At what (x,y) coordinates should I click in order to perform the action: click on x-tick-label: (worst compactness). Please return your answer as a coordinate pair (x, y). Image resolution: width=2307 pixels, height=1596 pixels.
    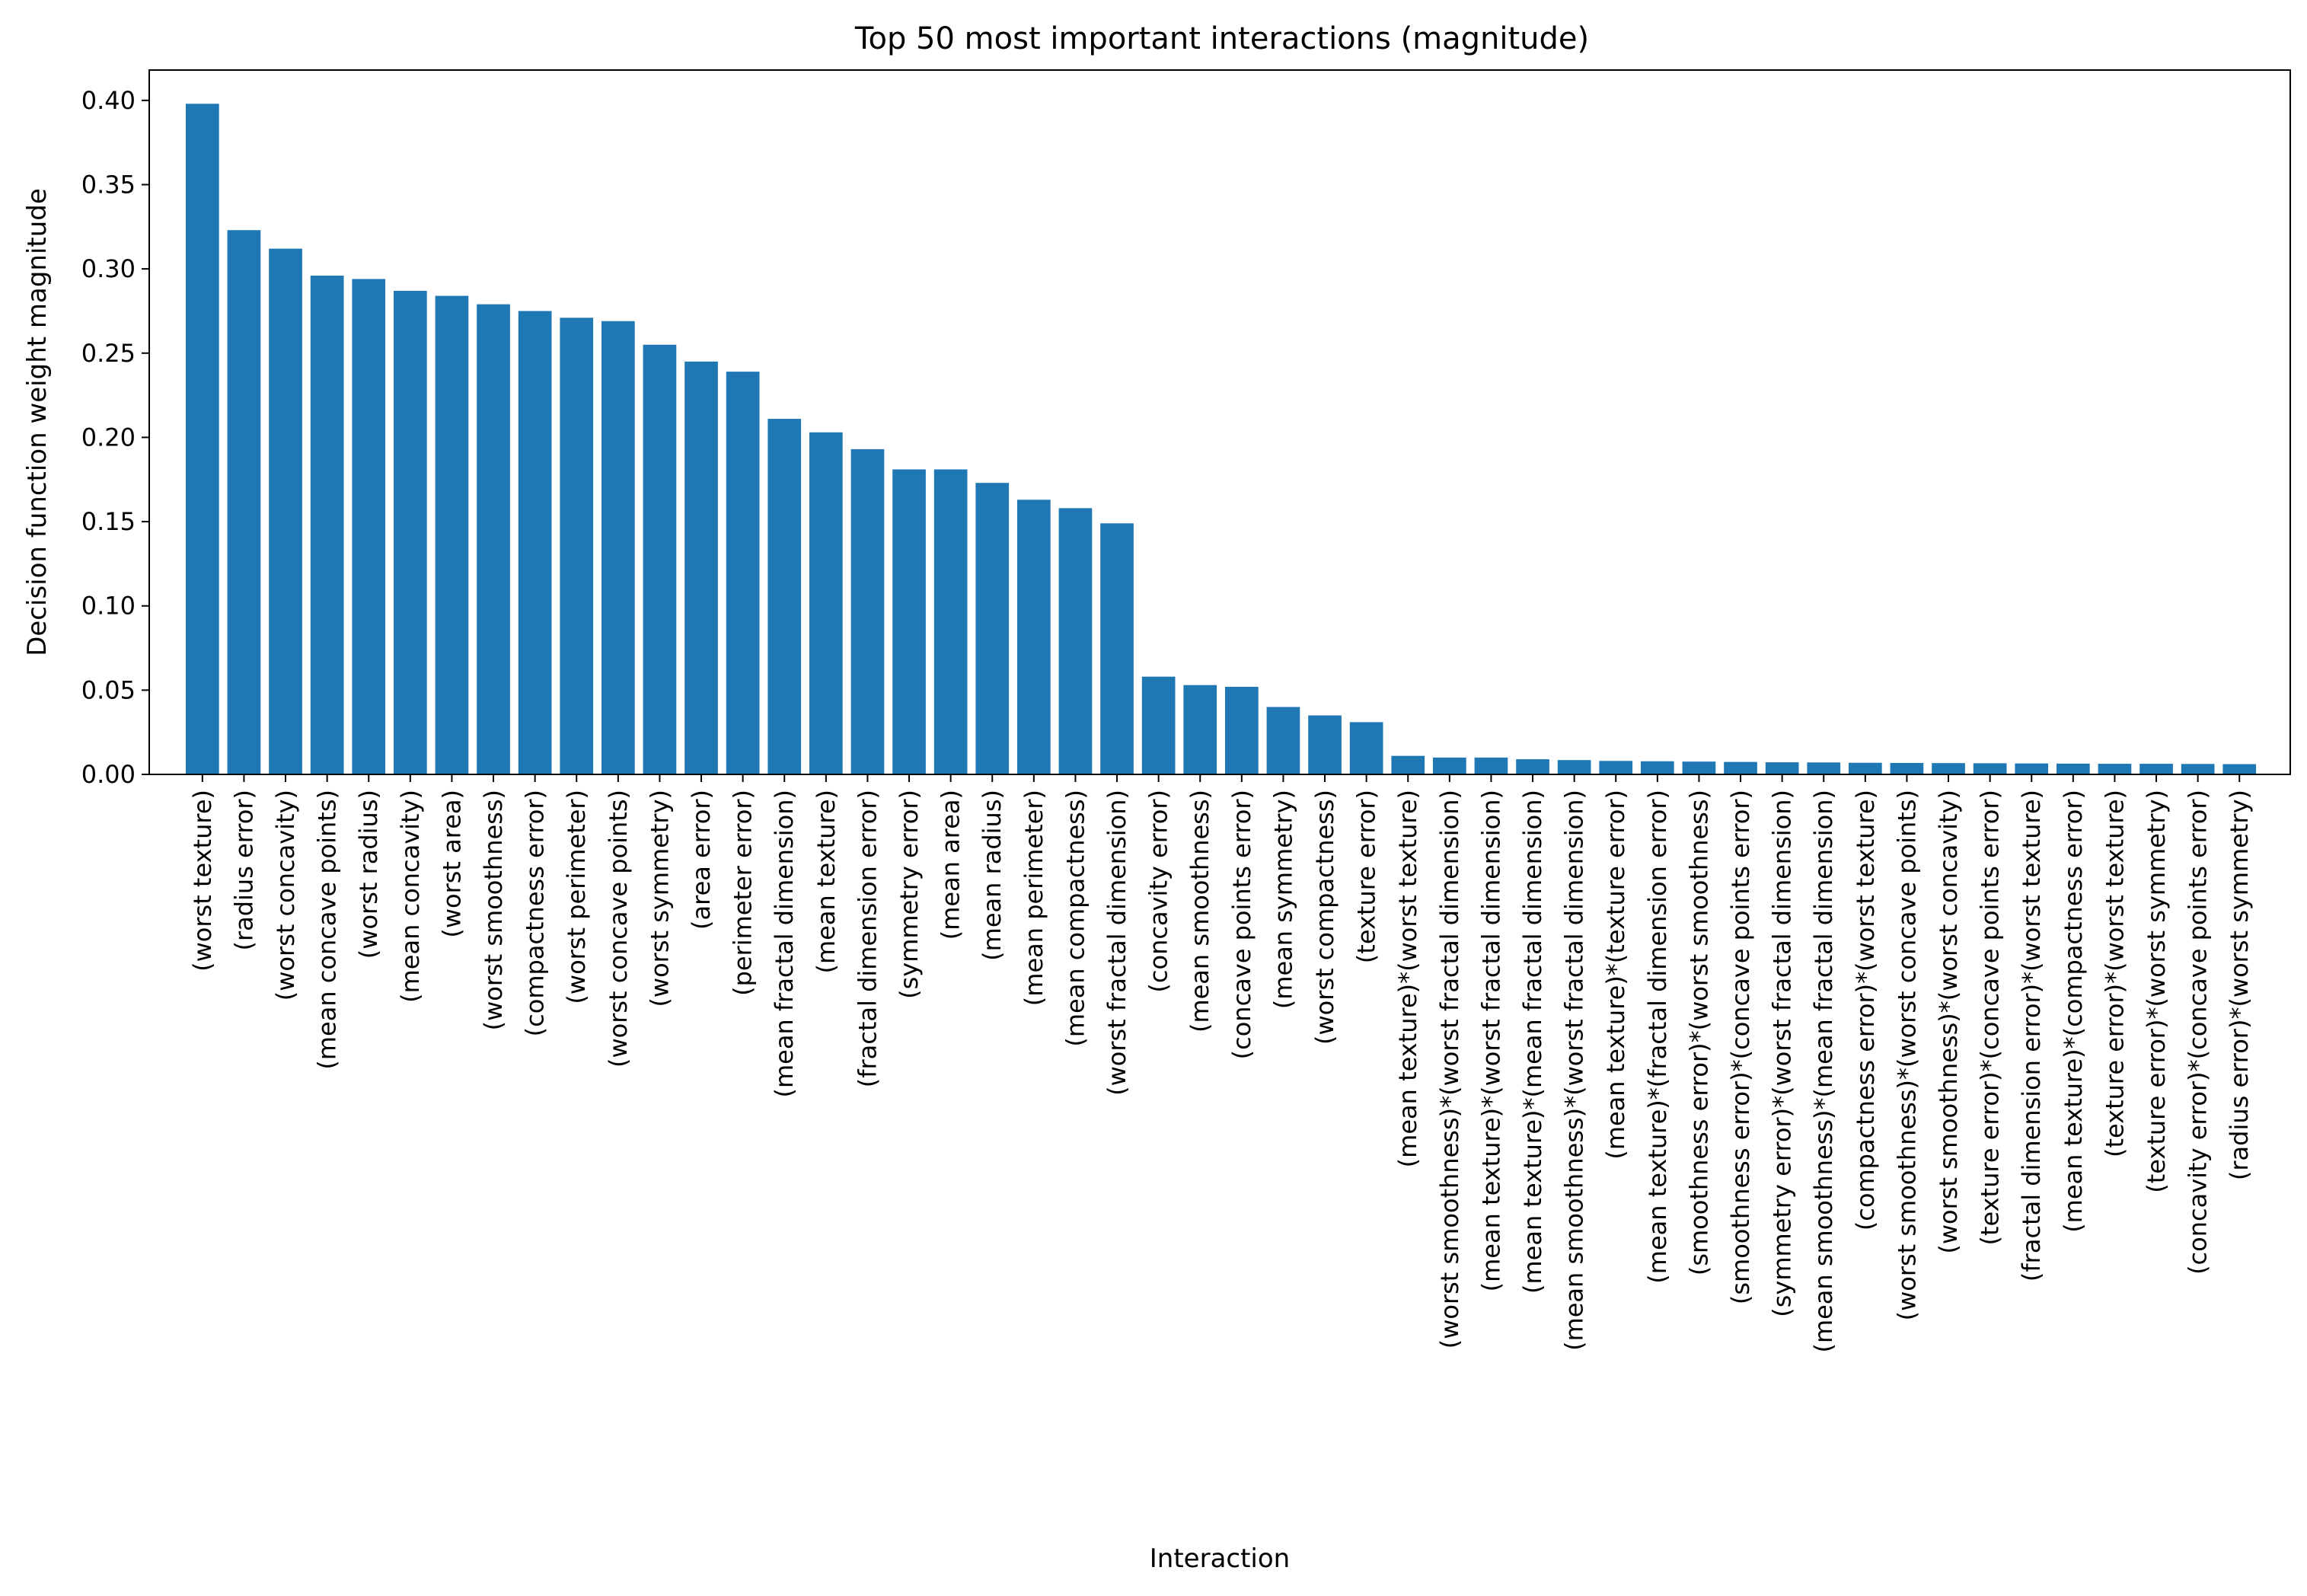
    Looking at the image, I should click on (1324, 917).